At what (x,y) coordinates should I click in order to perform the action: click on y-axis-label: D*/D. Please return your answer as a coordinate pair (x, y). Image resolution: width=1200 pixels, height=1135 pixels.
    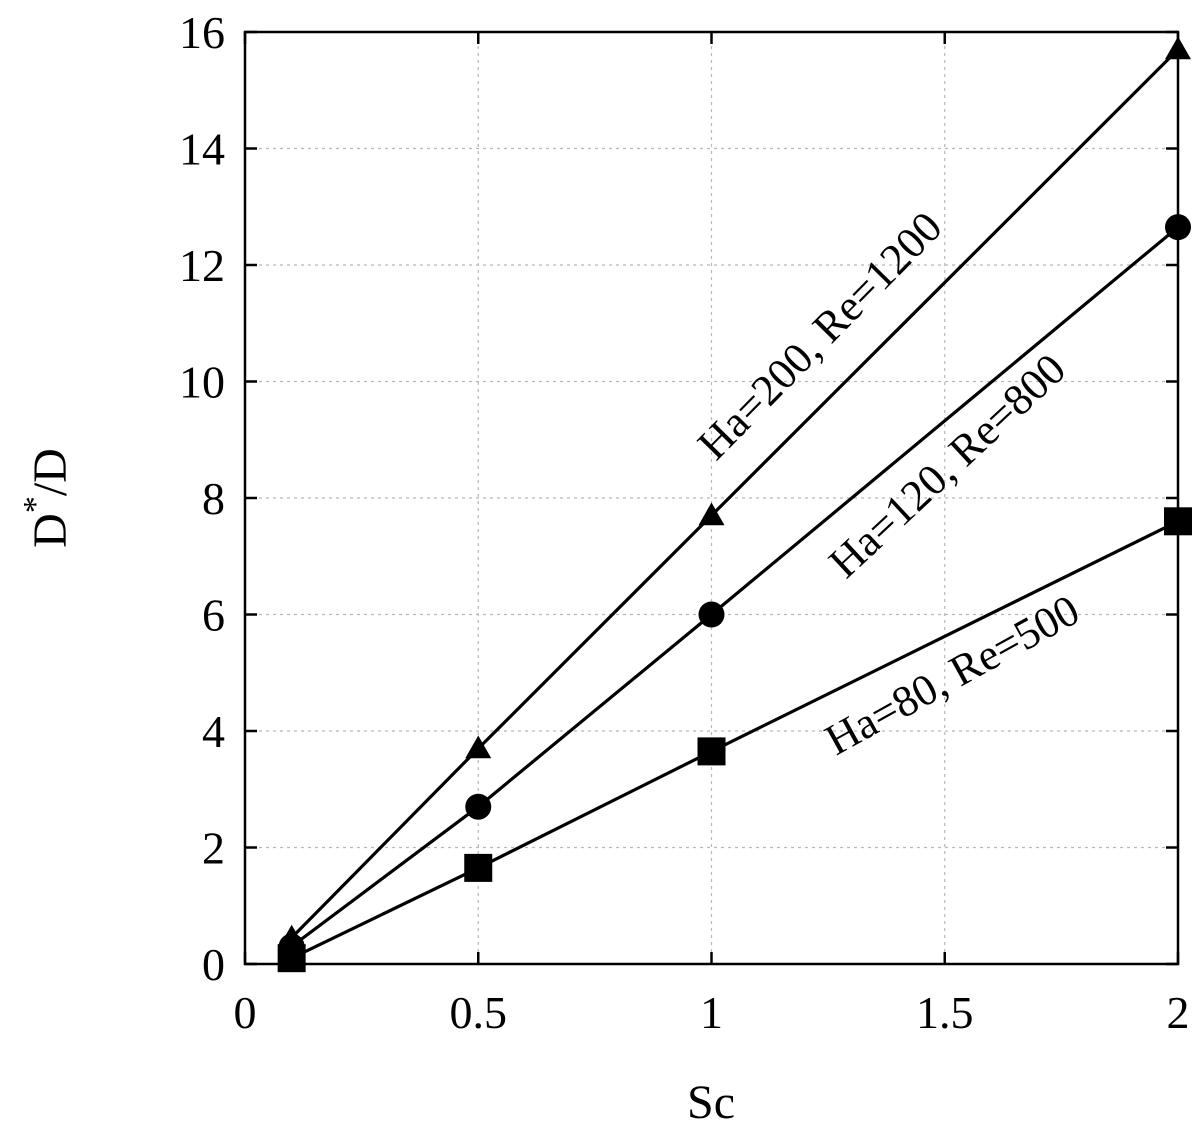
    Looking at the image, I should click on (47, 498).